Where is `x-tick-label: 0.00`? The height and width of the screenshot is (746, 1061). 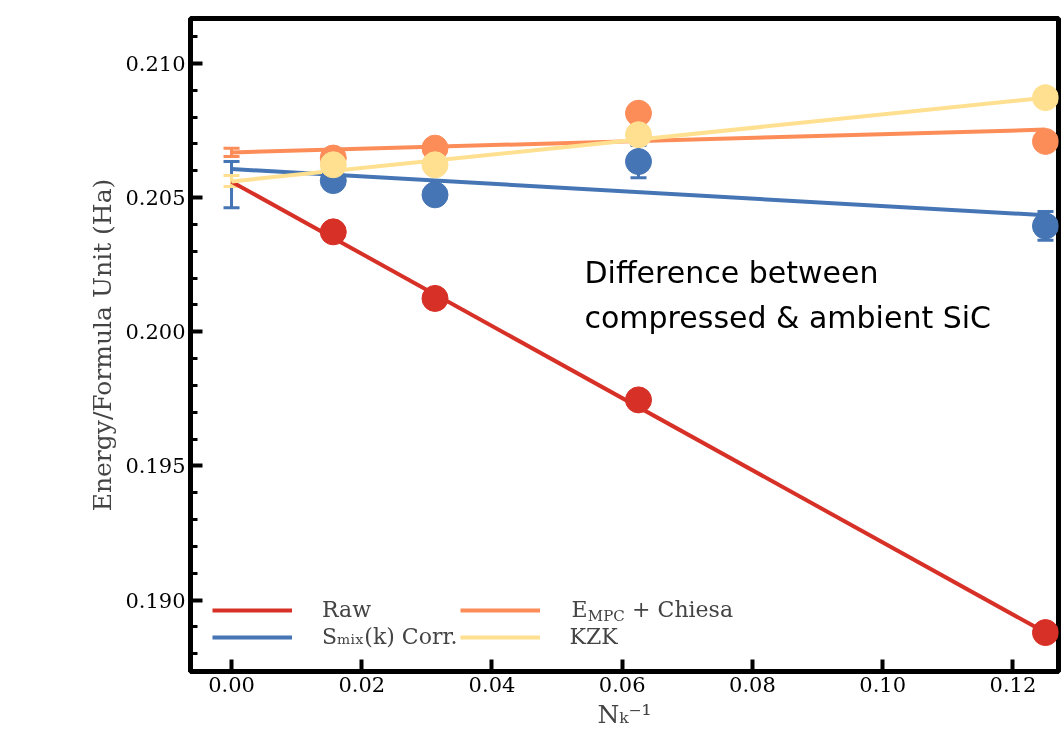
x-tick-label: 0.00 is located at coordinates (231, 684).